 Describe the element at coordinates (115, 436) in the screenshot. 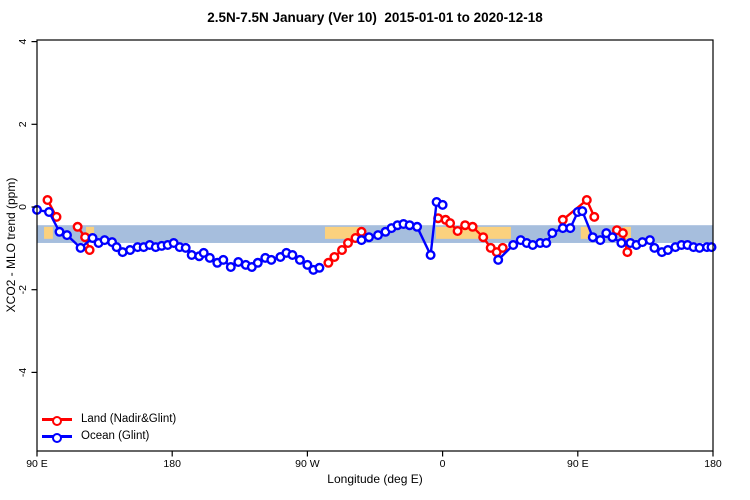

I see `legend-label-ocean: Ocean (Glint)` at that location.